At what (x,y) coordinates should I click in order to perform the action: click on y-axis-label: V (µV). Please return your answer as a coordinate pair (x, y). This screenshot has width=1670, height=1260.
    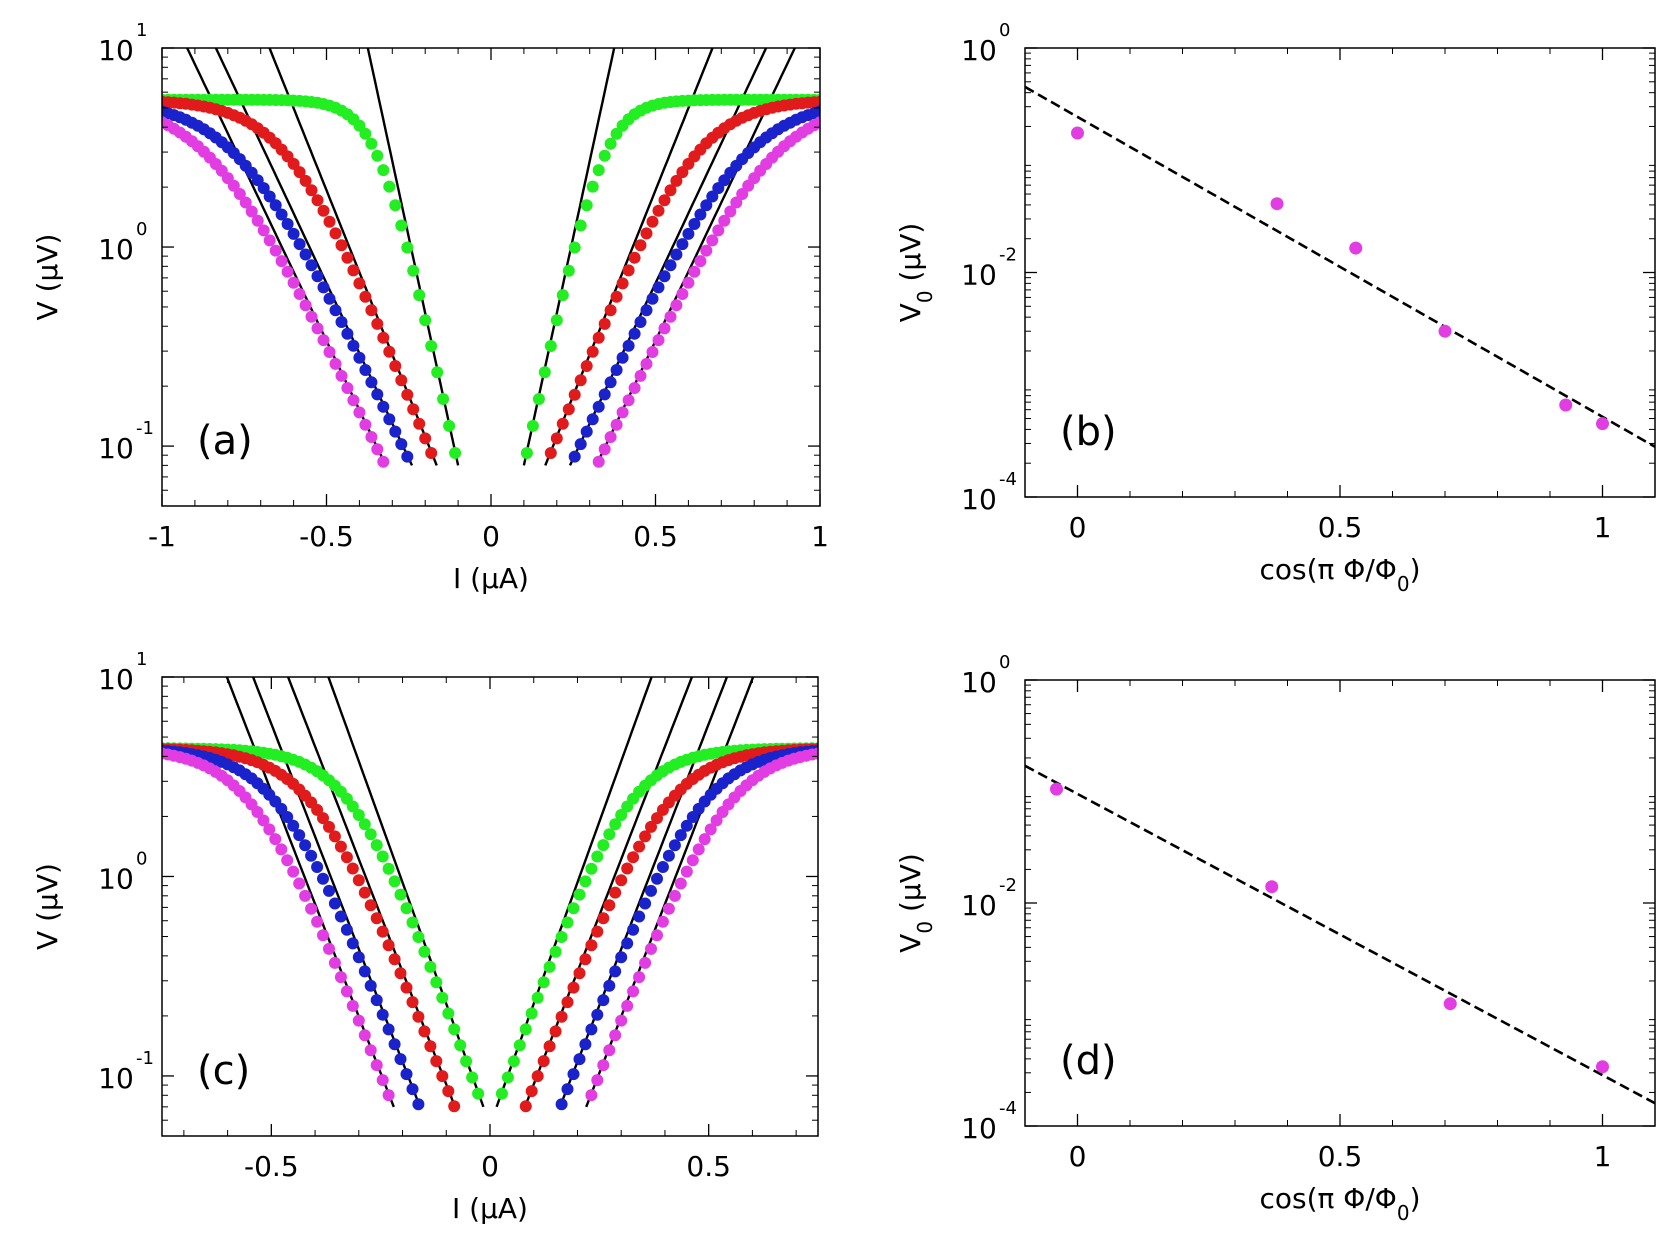
    Looking at the image, I should click on (47, 277).